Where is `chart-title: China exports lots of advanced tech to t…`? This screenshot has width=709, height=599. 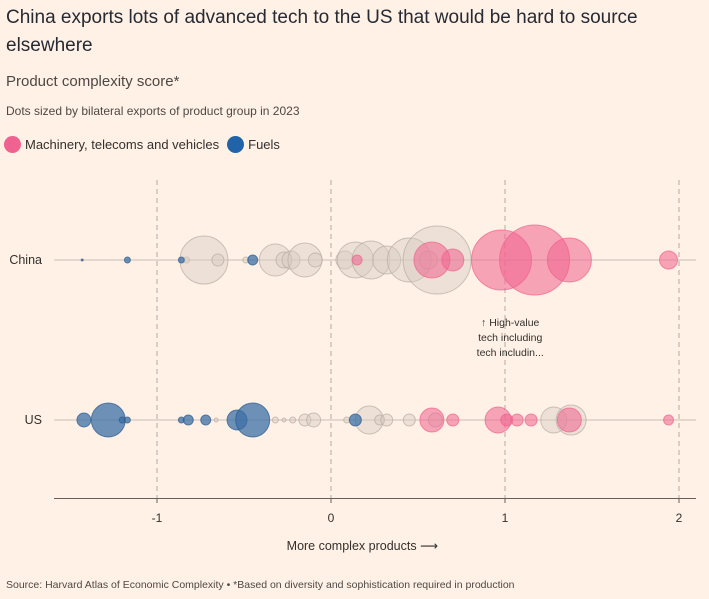 chart-title: China exports lots of advanced tech to t… is located at coordinates (322, 31).